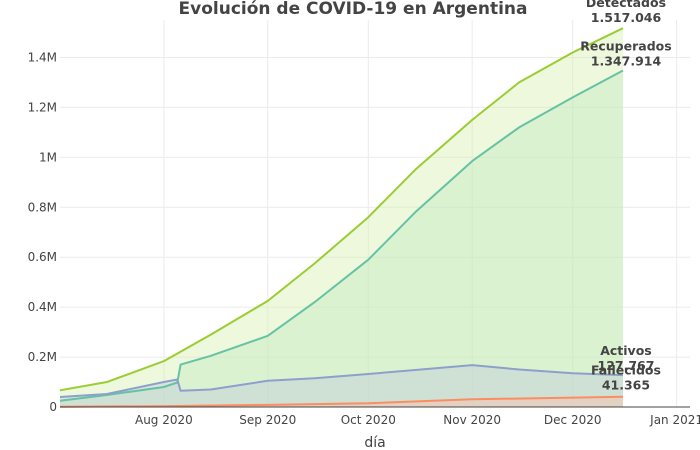 The width and height of the screenshot is (700, 450). Describe the element at coordinates (626, 385) in the screenshot. I see `annotation-fallecidos-value: 41.365` at that location.